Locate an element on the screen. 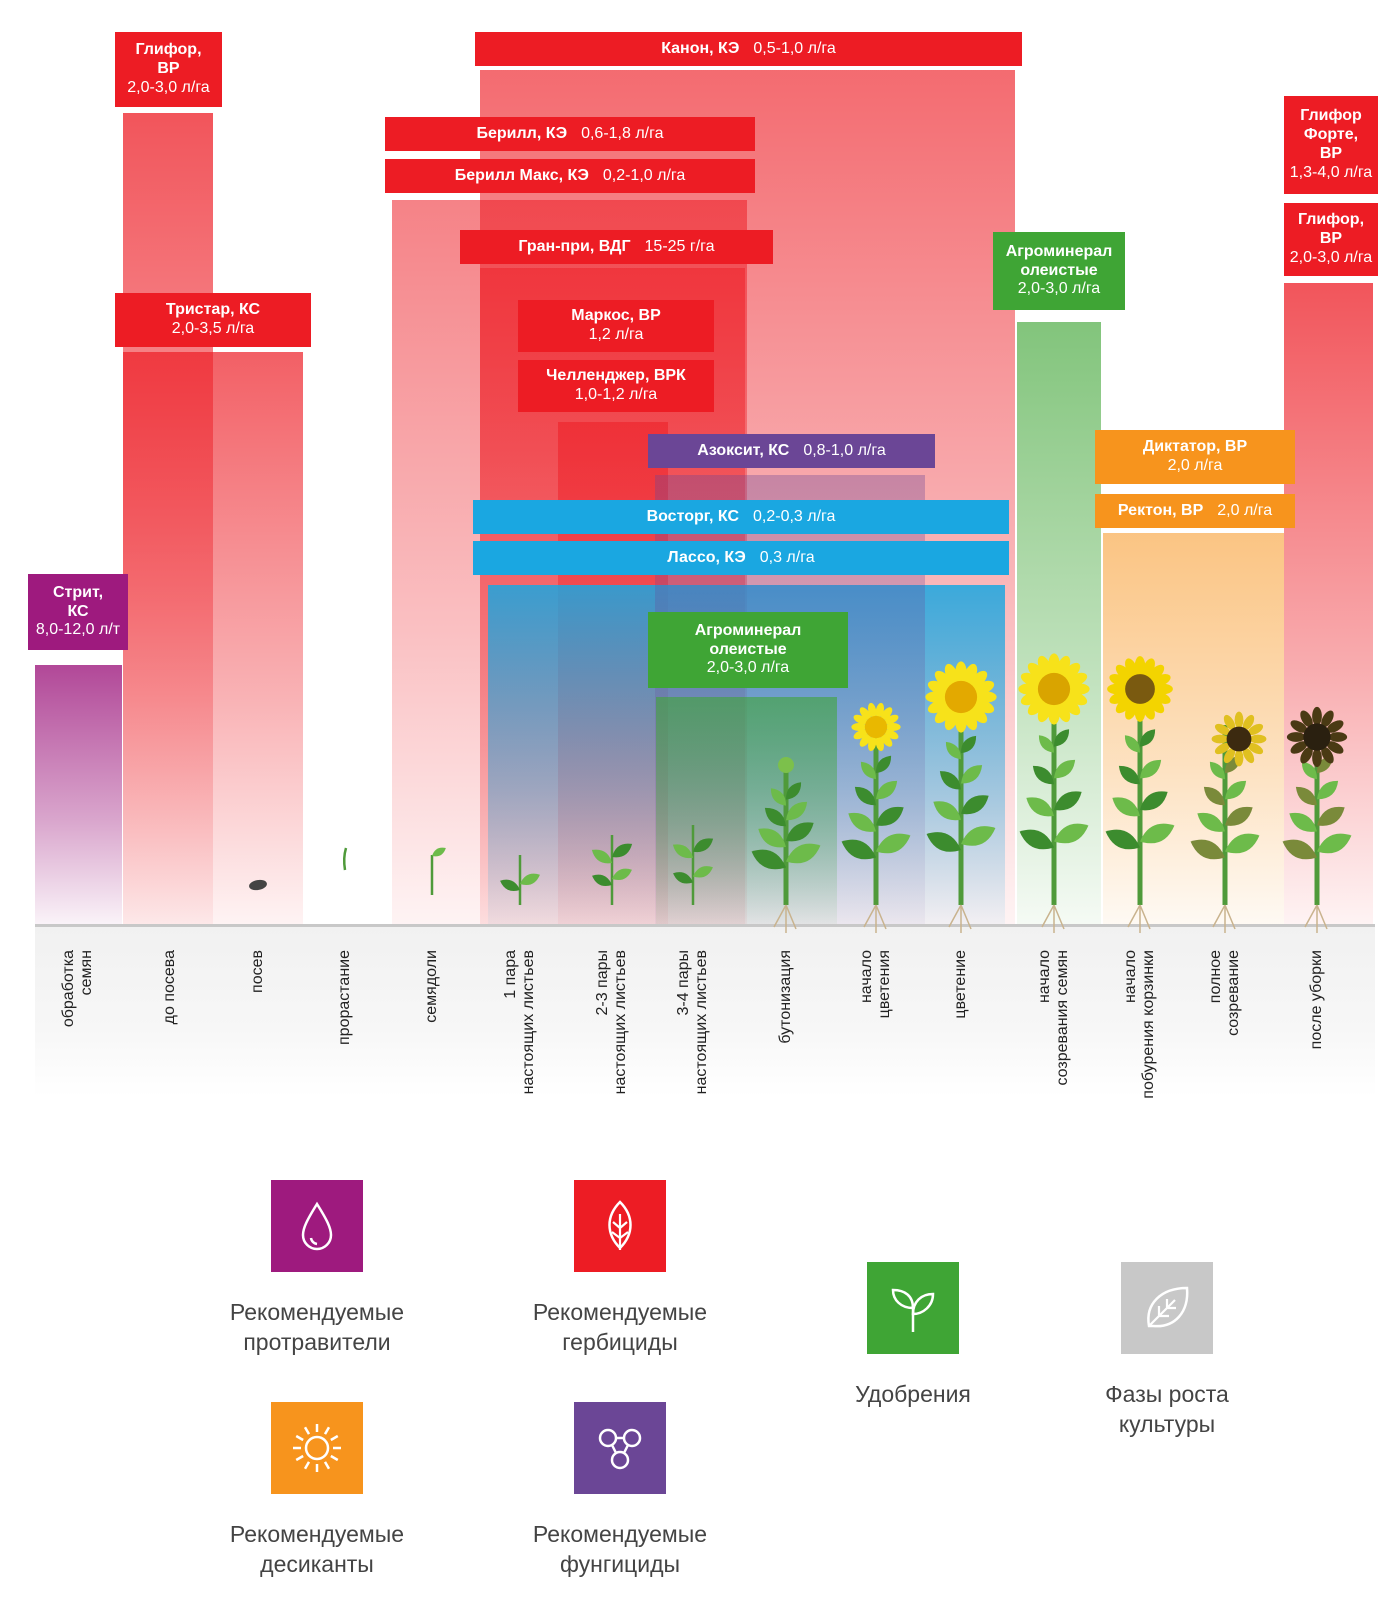 This screenshot has height=1600, width=1400. product-dose: 15-25 г/га is located at coordinates (679, 246).